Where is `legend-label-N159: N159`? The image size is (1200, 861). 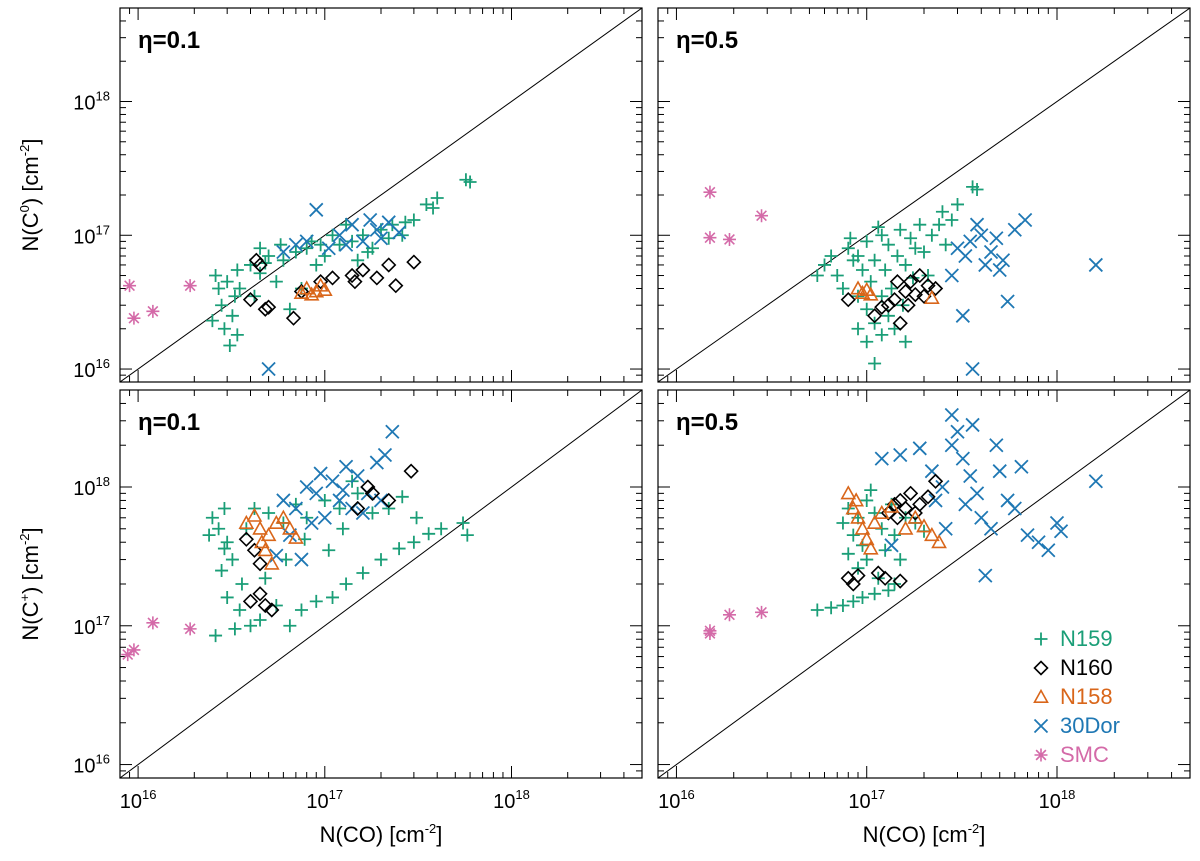
legend-label-N159: N159 is located at coordinates (1086, 638).